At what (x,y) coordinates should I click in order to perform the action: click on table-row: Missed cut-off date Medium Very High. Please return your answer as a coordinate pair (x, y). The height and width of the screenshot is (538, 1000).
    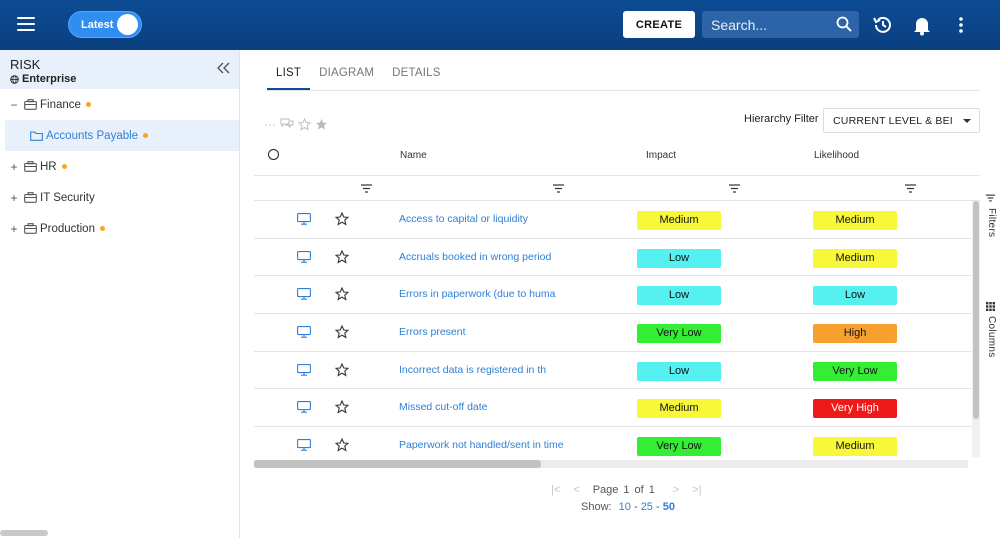
    Looking at the image, I should click on (613, 408).